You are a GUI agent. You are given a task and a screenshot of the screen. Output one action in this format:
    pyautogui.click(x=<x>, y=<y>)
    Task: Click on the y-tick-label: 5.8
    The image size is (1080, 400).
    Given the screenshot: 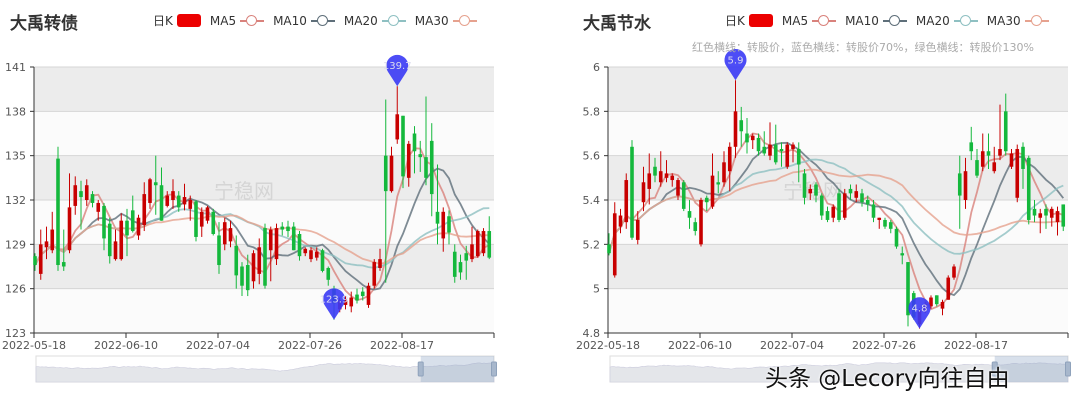 What is the action you would take?
    pyautogui.click(x=592, y=111)
    